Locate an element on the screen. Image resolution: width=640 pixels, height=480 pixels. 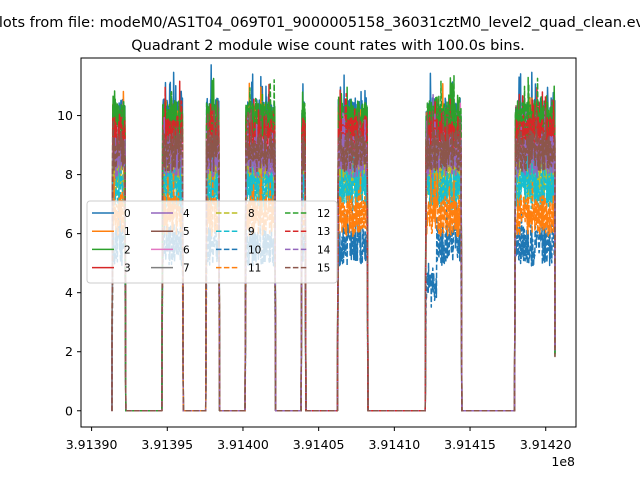
y-tick-label: 8 is located at coordinates (69, 174).